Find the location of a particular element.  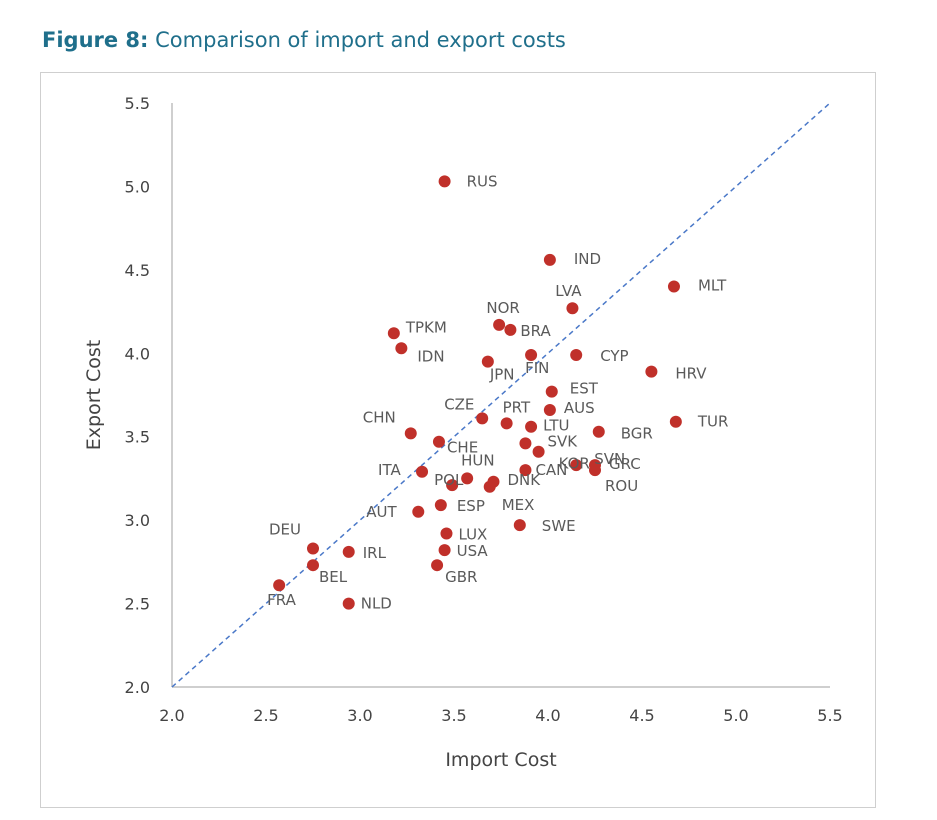

point-bel is located at coordinates (313, 565).